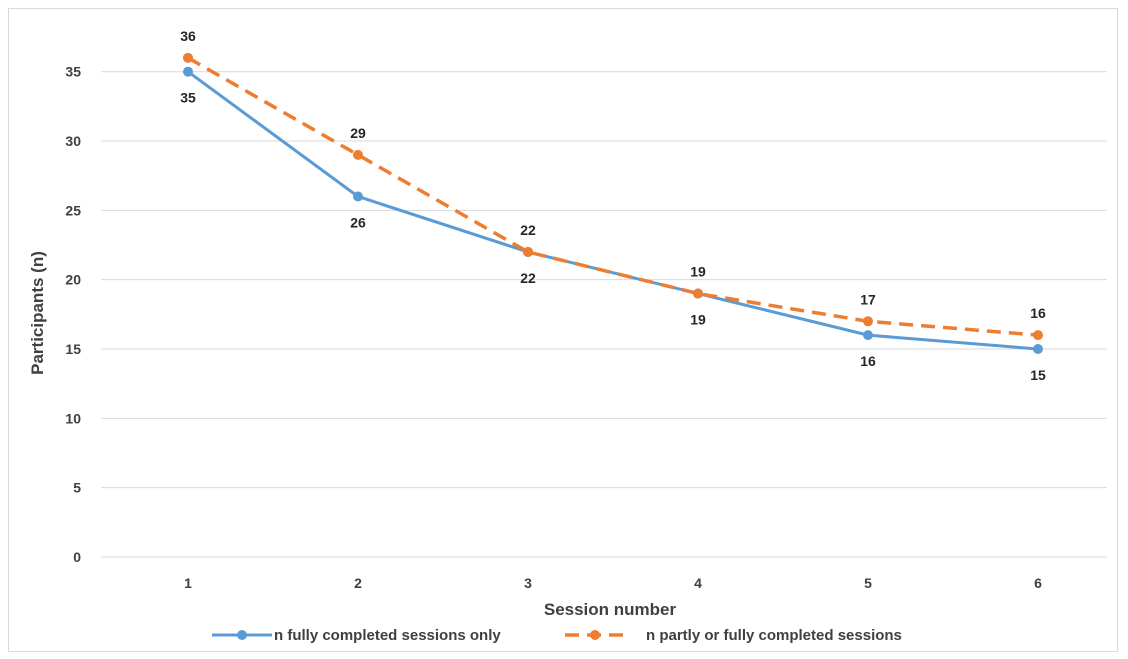 This screenshot has width=1128, height=659. What do you see at coordinates (387, 635) in the screenshot?
I see `legend-label: n fully completed sessions only` at bounding box center [387, 635].